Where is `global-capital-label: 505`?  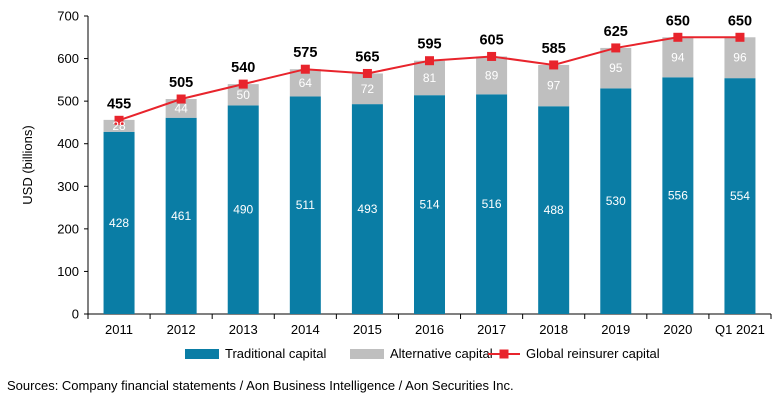 global-capital-label: 505 is located at coordinates (181, 83).